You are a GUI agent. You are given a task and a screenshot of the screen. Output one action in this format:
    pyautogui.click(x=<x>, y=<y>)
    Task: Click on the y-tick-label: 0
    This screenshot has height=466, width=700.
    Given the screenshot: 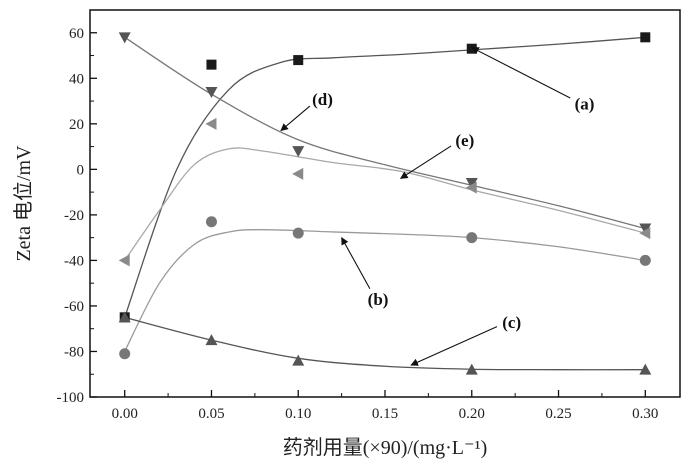 What is the action you would take?
    pyautogui.click(x=81, y=170)
    